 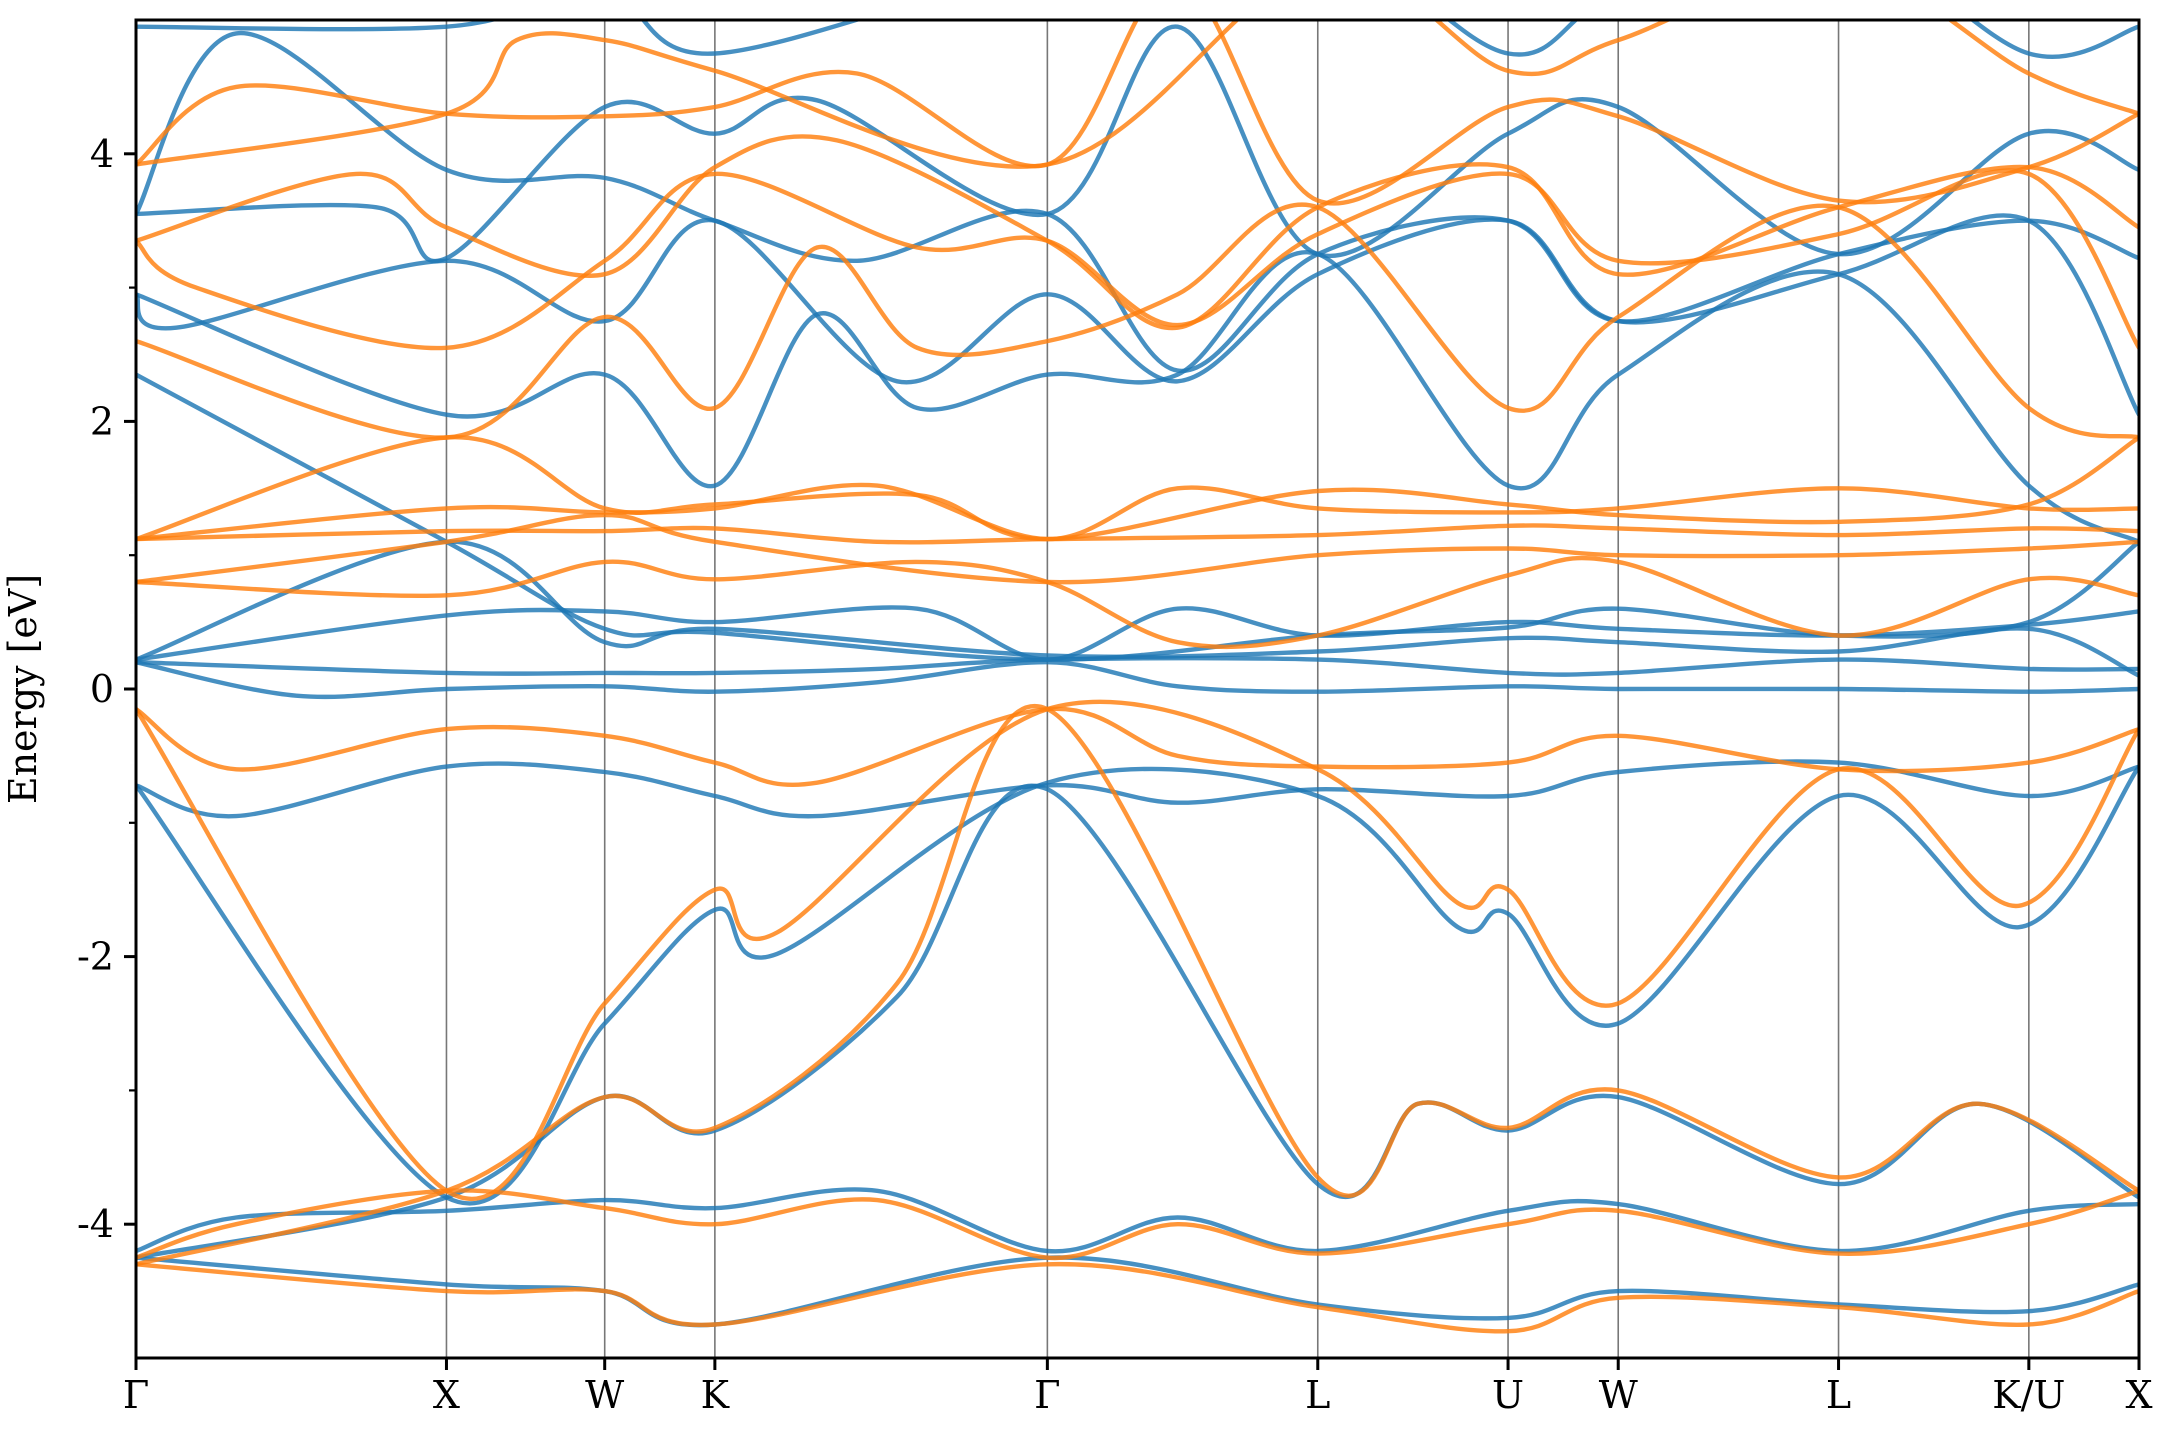 I want to click on y-tick-label: 2, so click(x=102, y=421).